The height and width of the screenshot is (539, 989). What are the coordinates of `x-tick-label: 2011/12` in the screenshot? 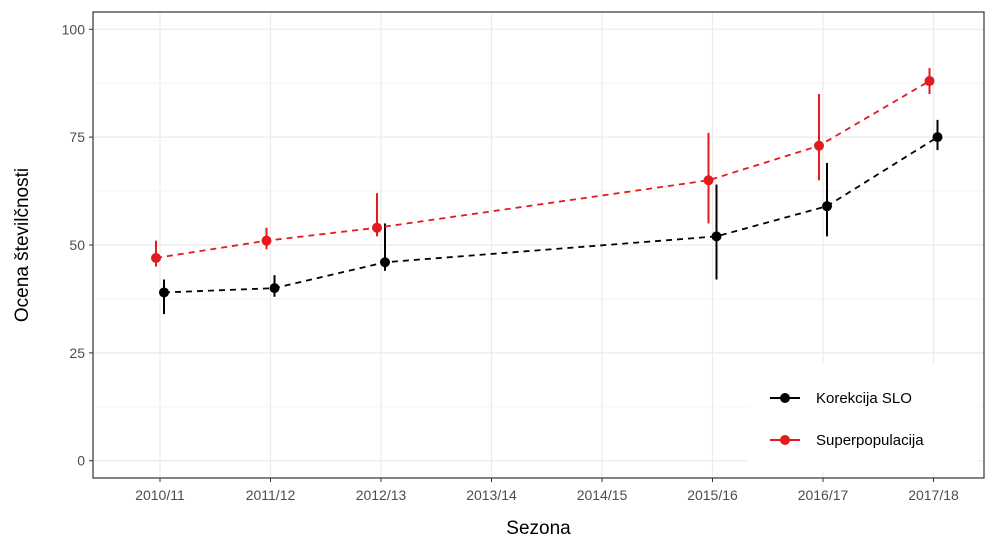 It's located at (271, 495).